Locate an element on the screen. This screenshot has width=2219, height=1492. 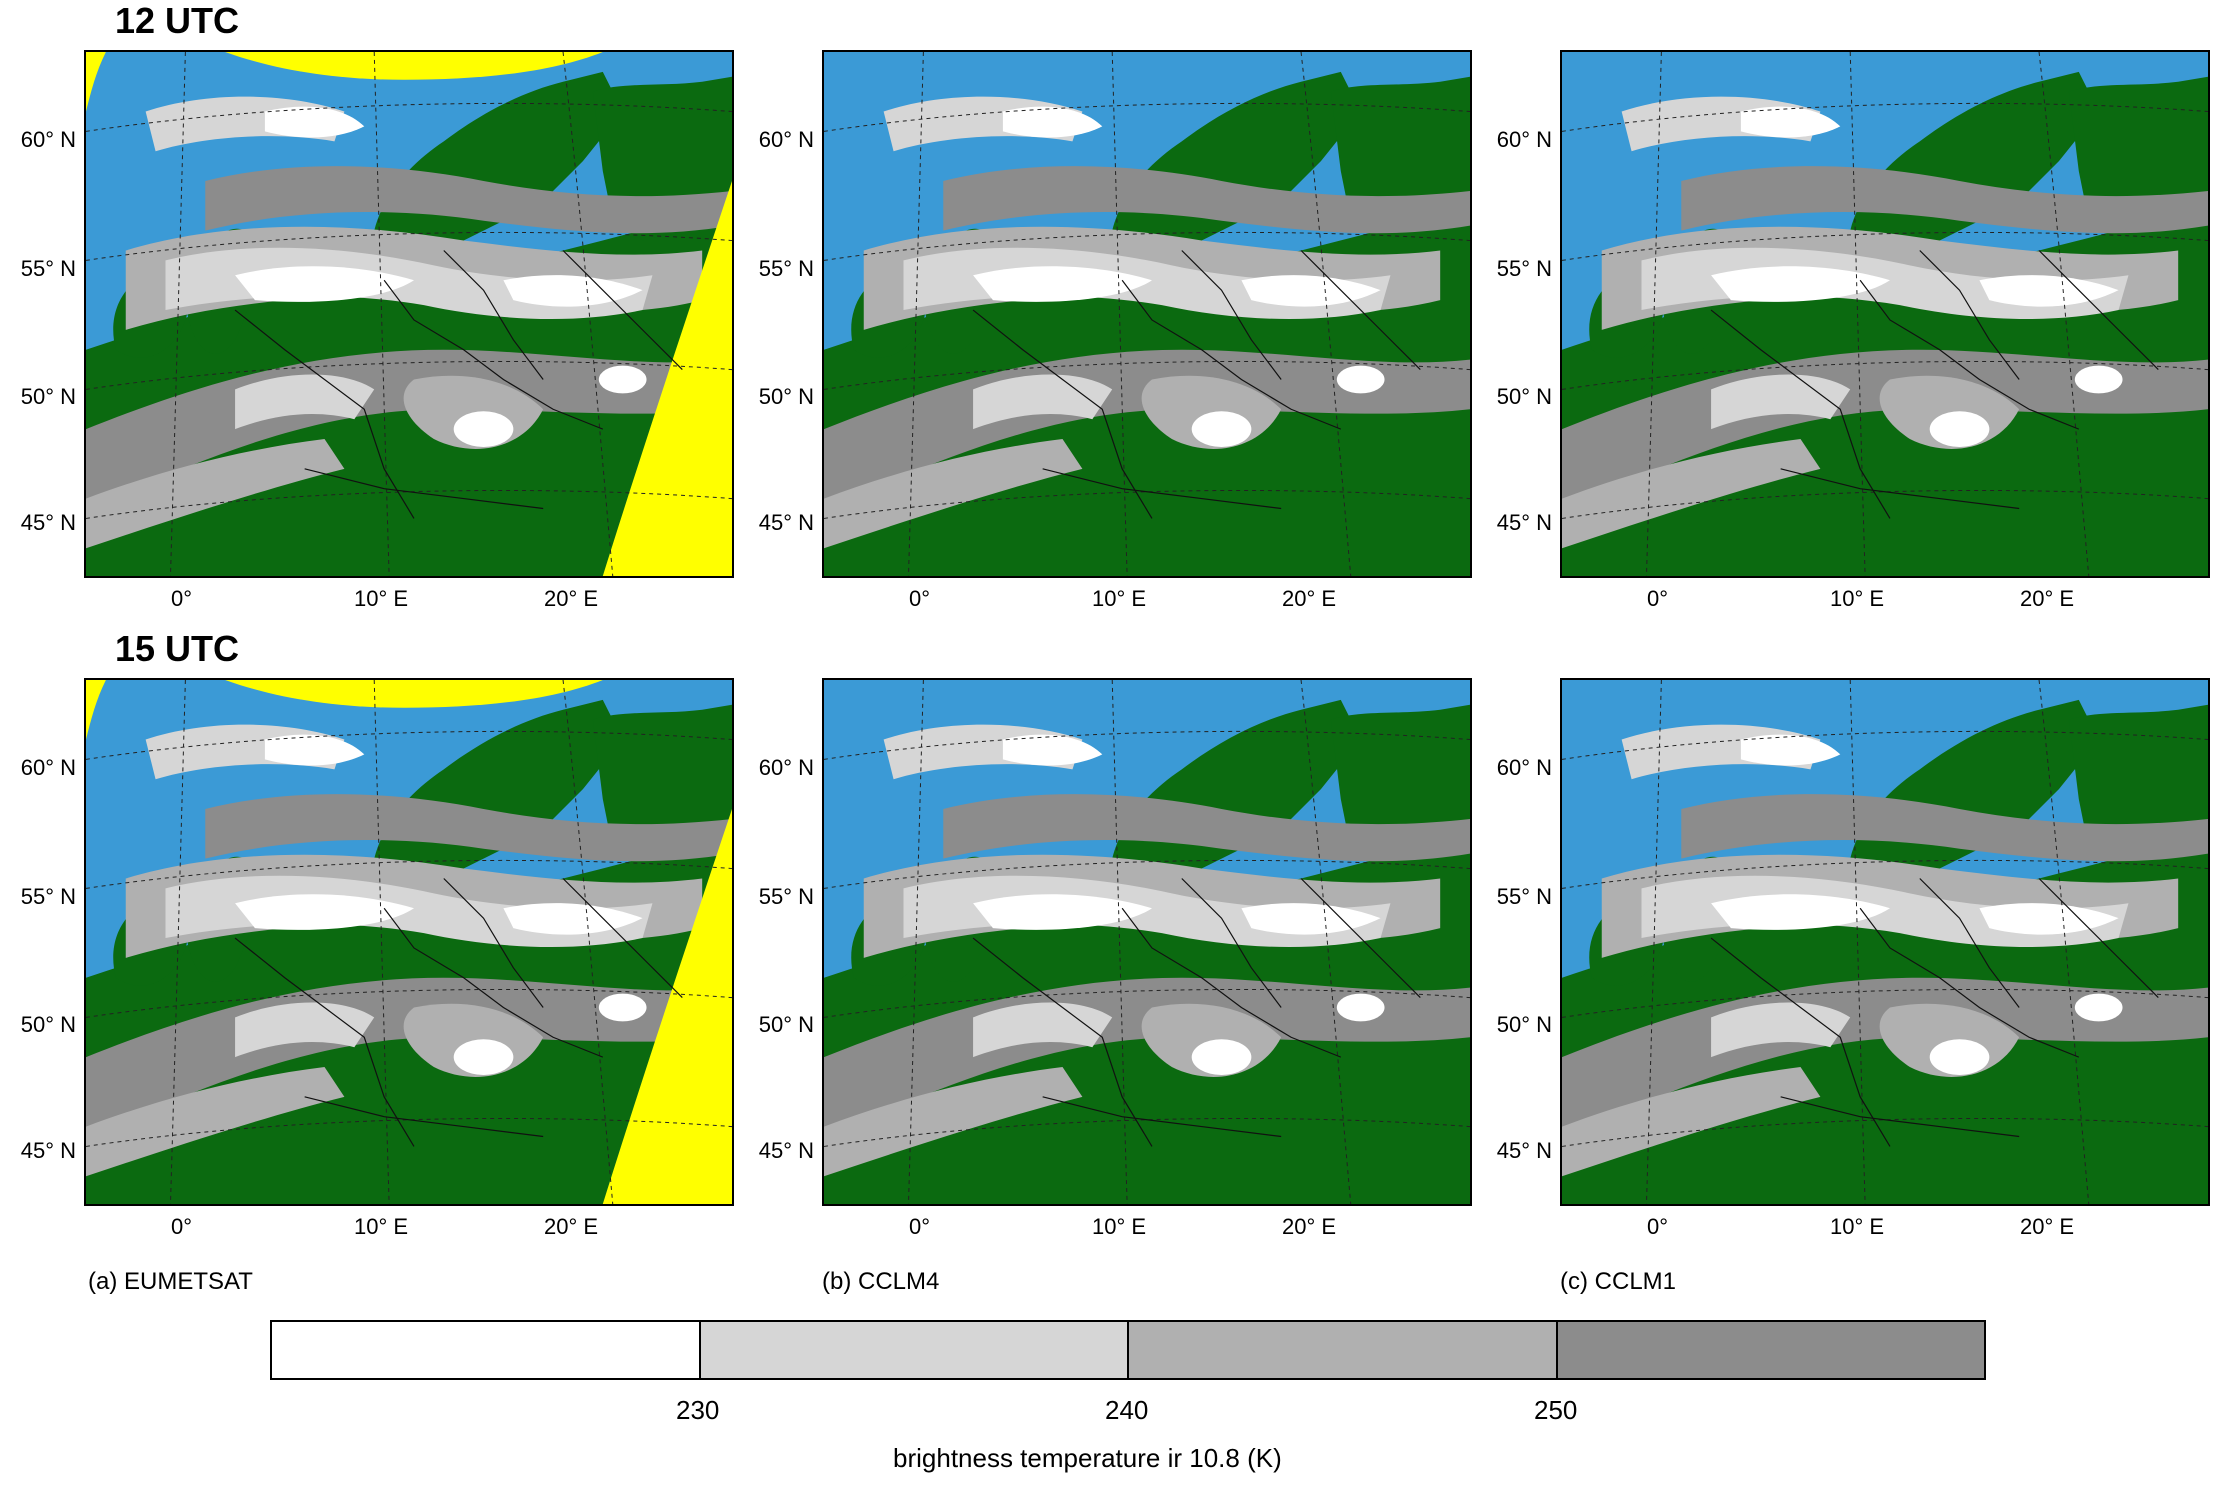
map-panel-cclm4-12utc is located at coordinates (1147, 314).